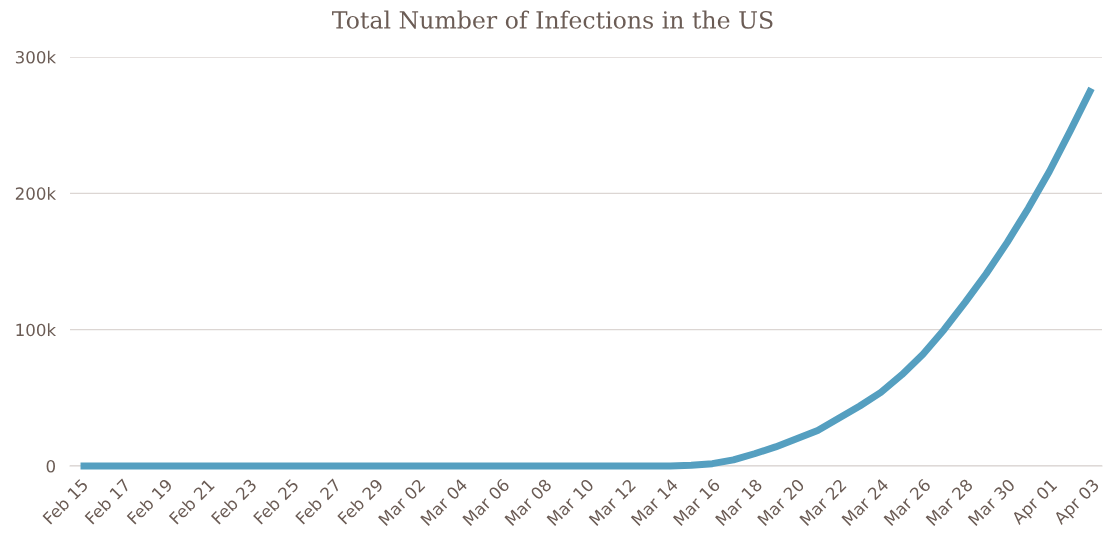 This screenshot has height=546, width=1112. Describe the element at coordinates (36, 193) in the screenshot. I see `y-tick-label: 200k` at that location.